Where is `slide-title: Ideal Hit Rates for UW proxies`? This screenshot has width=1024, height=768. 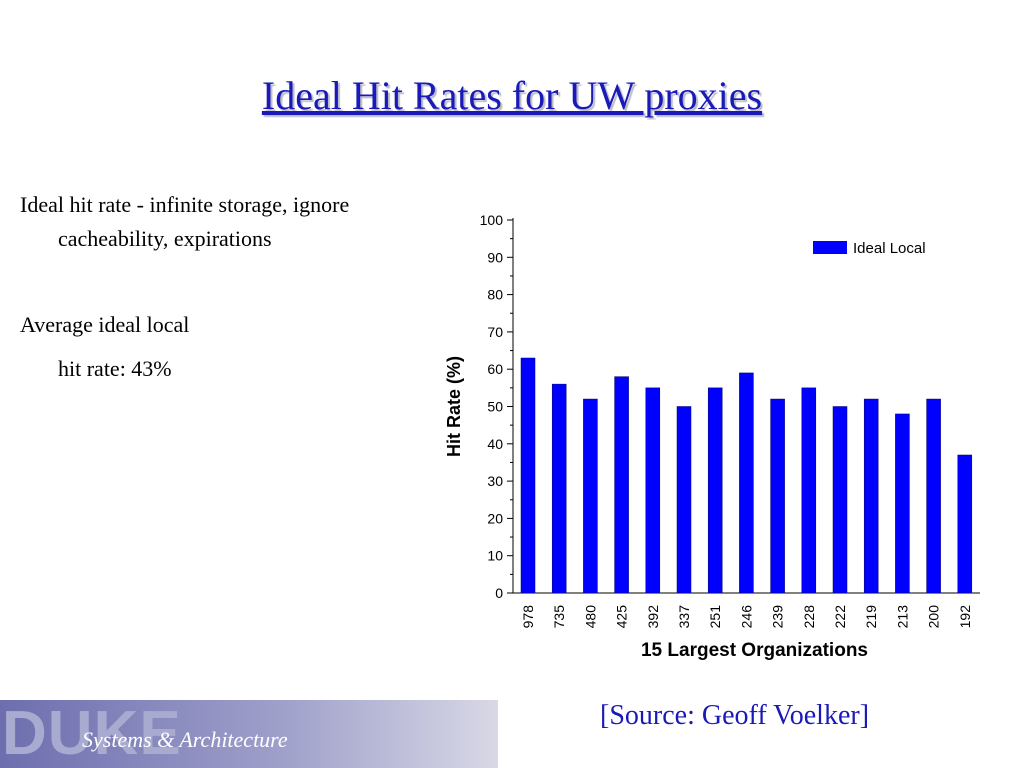
slide-title: Ideal Hit Rates for UW proxies is located at coordinates (512, 95).